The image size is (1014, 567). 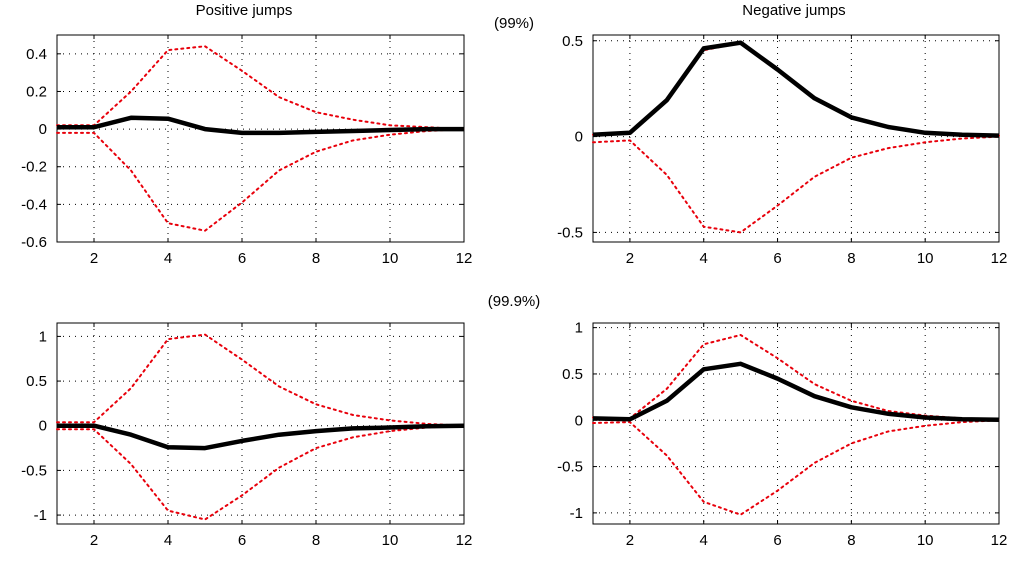 What do you see at coordinates (514, 301) in the screenshot?
I see `row-label-99-9: (99.9%)` at bounding box center [514, 301].